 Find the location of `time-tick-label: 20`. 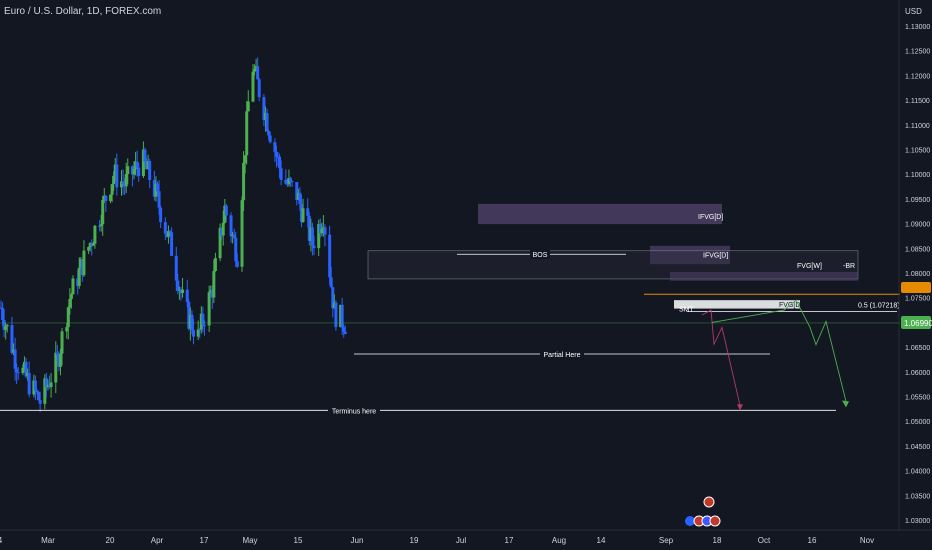

time-tick-label: 20 is located at coordinates (110, 540).